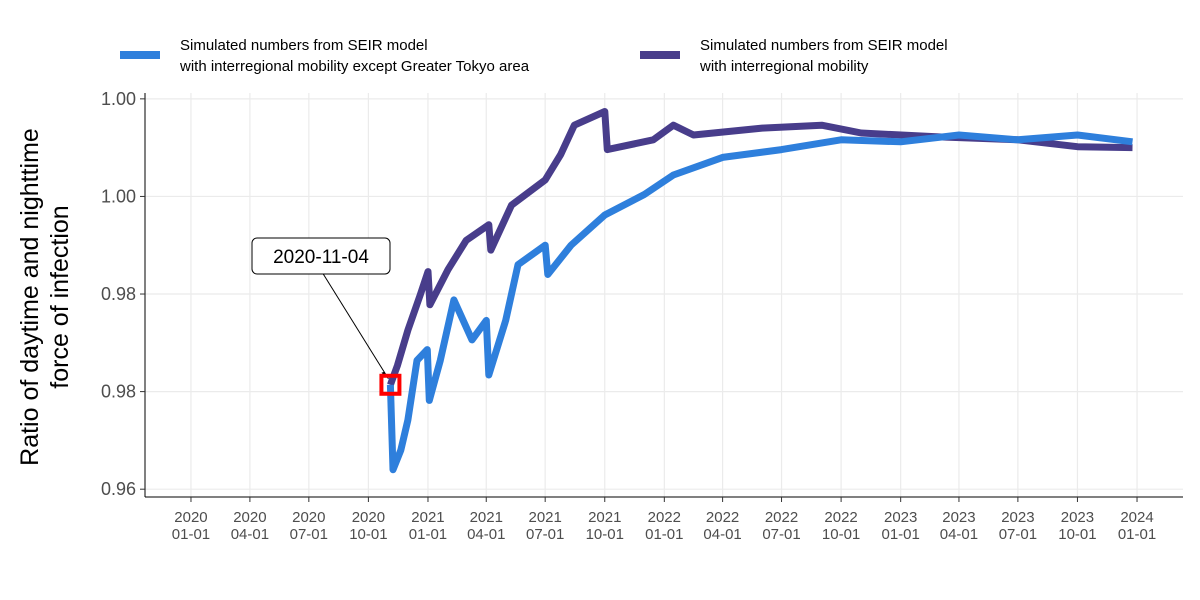 This screenshot has height=600, width=1200. I want to click on x-tick-label: 2020 04-01, so click(250, 526).